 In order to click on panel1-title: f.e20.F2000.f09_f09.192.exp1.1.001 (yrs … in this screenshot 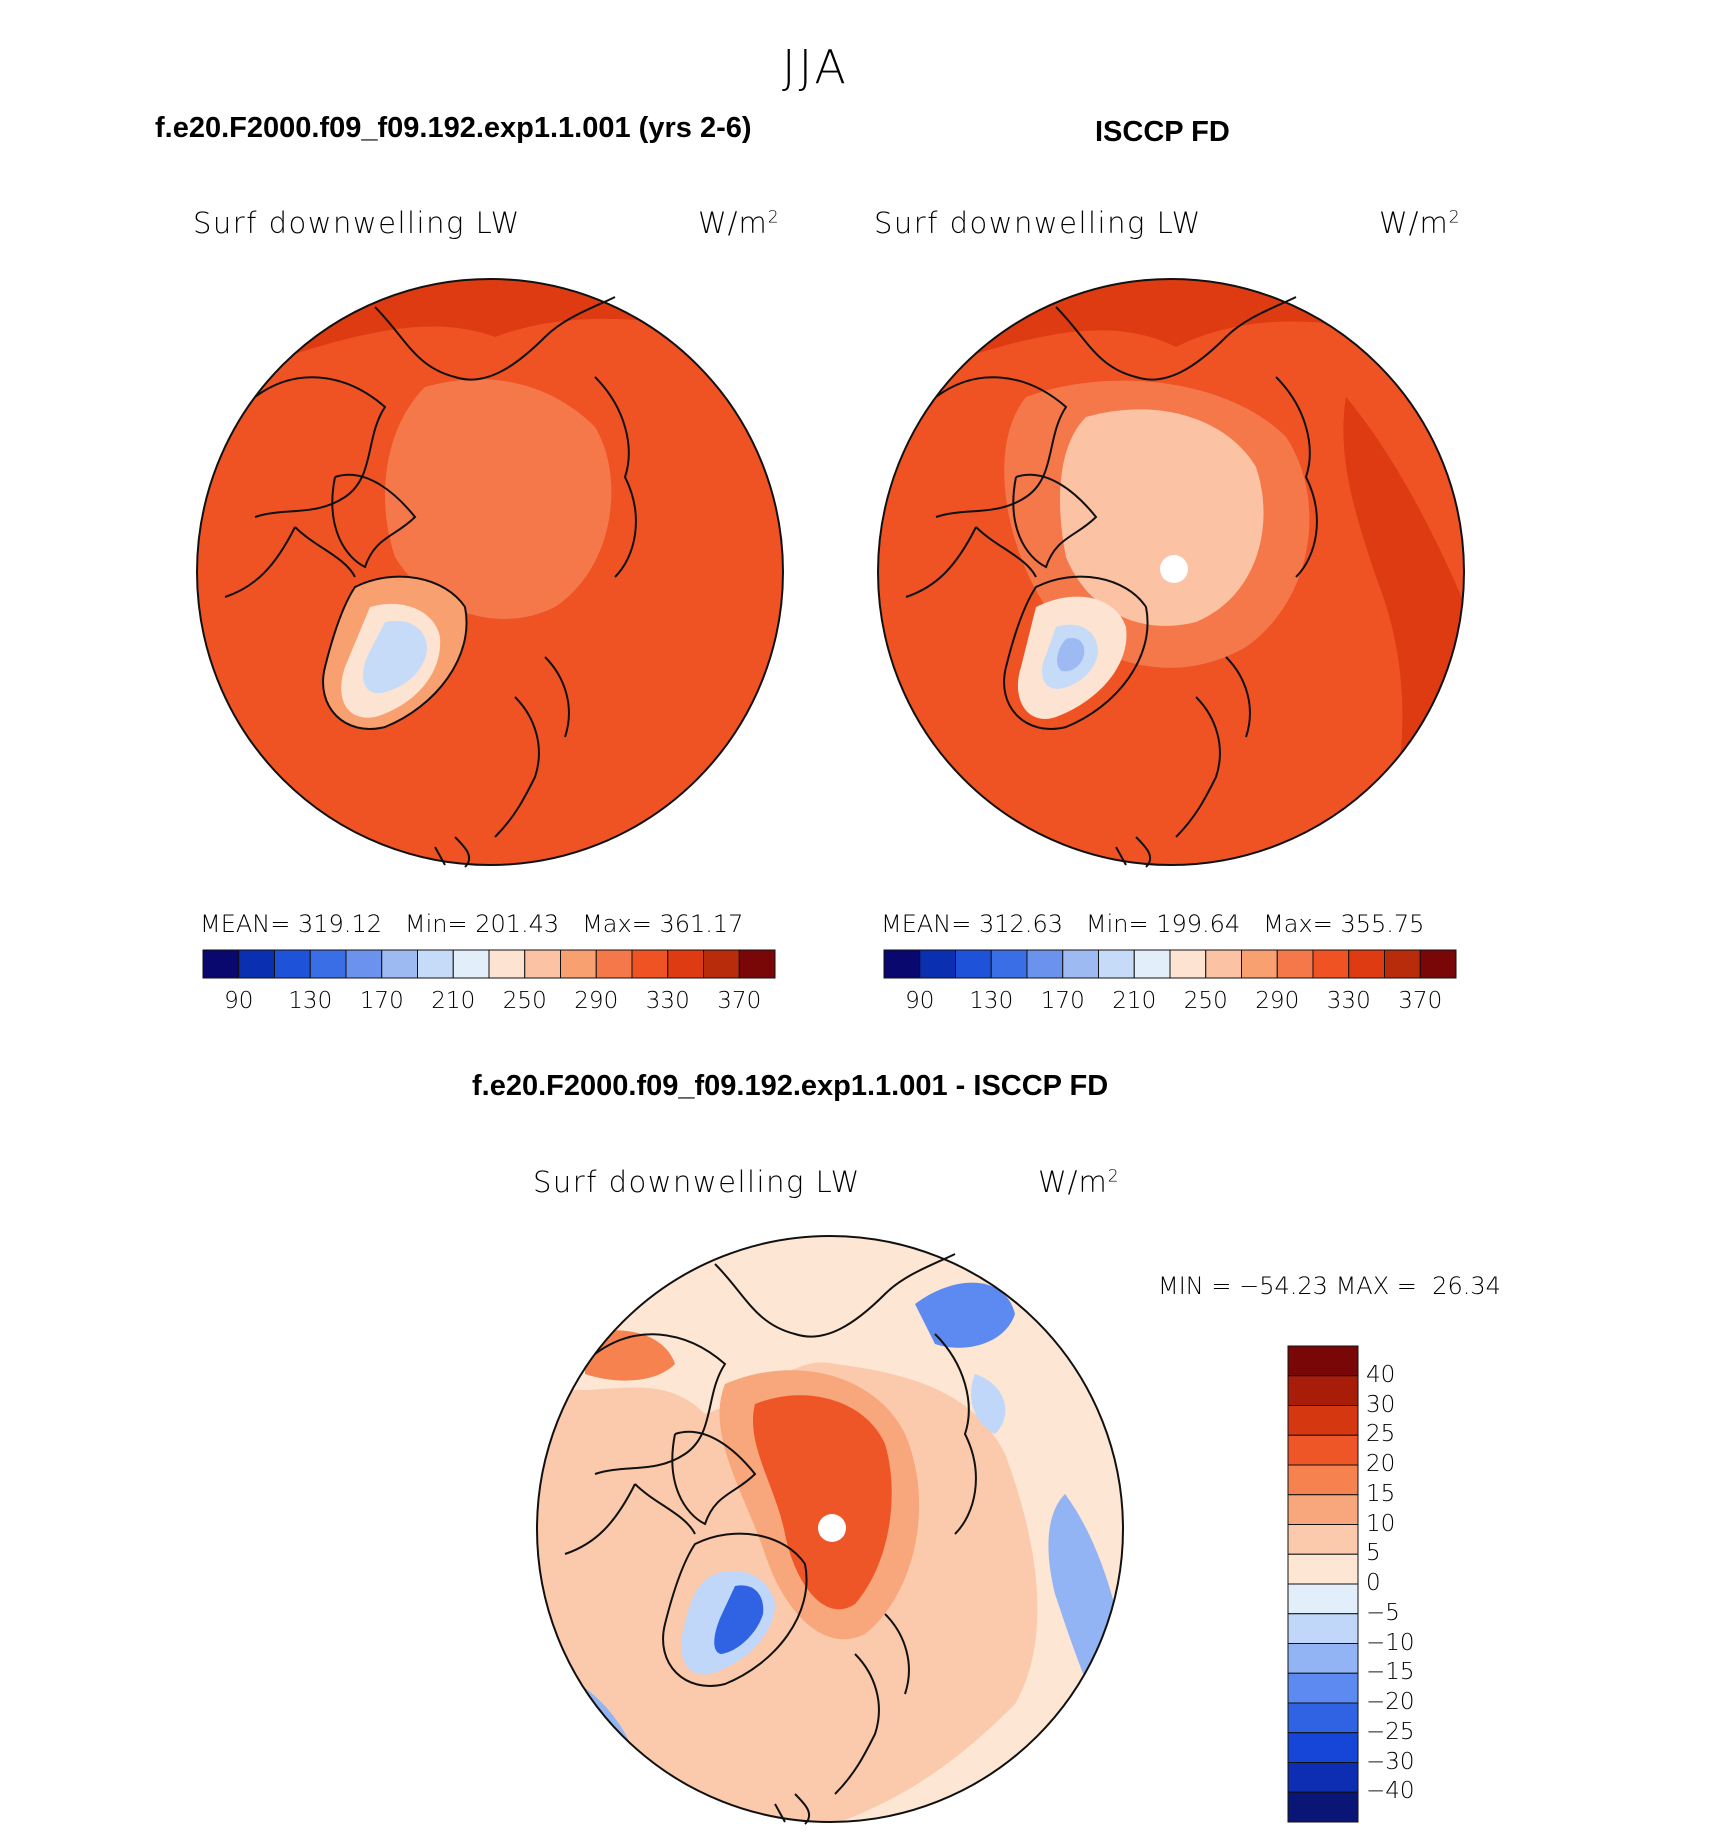, I will do `click(453, 128)`.